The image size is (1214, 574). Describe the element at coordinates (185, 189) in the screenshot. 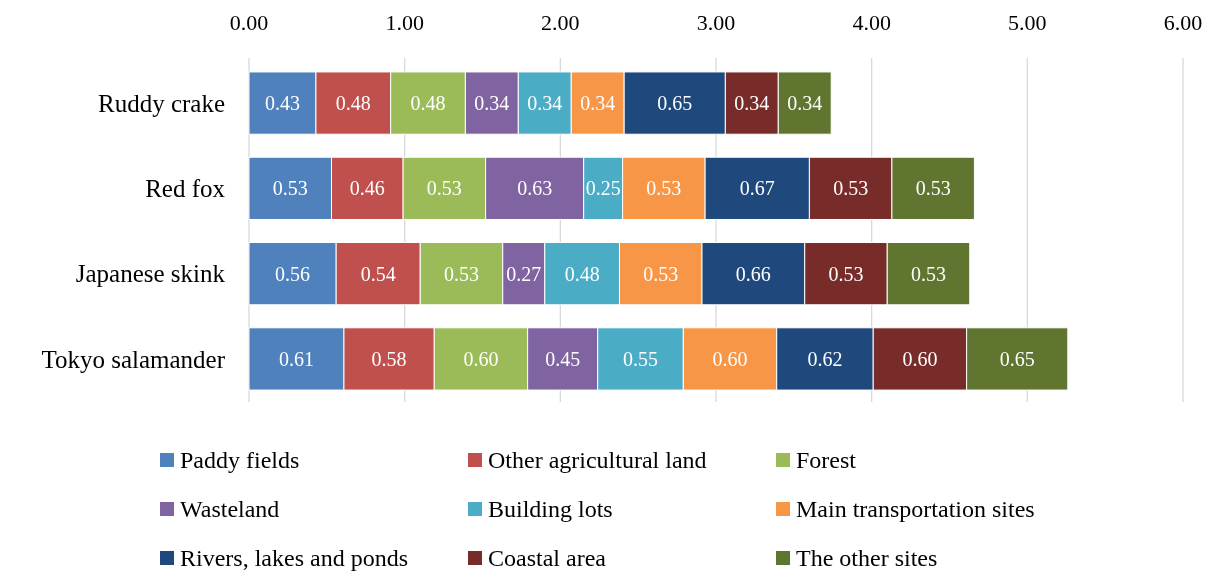

I see `y-tick-label: Red fox` at that location.